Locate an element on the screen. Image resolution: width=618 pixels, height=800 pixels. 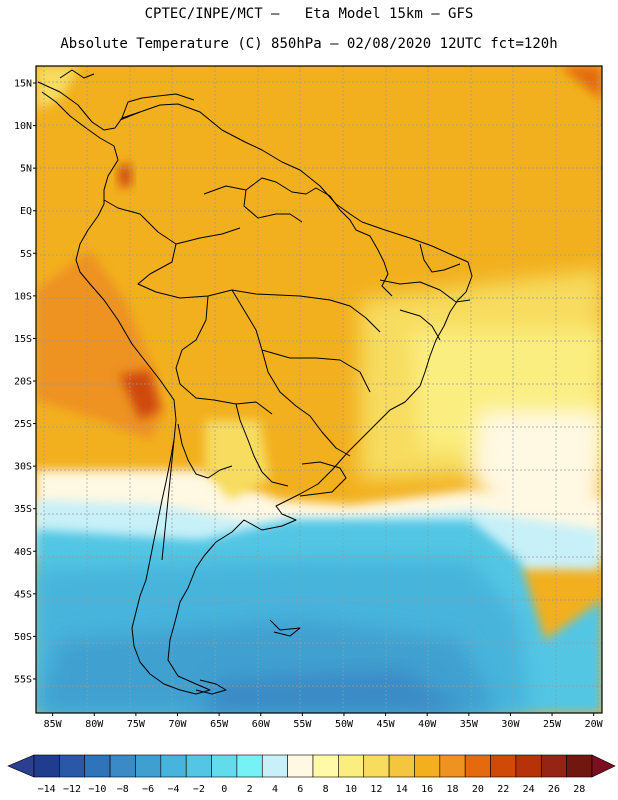
colorbar-label: −4 is located at coordinates (173, 789).